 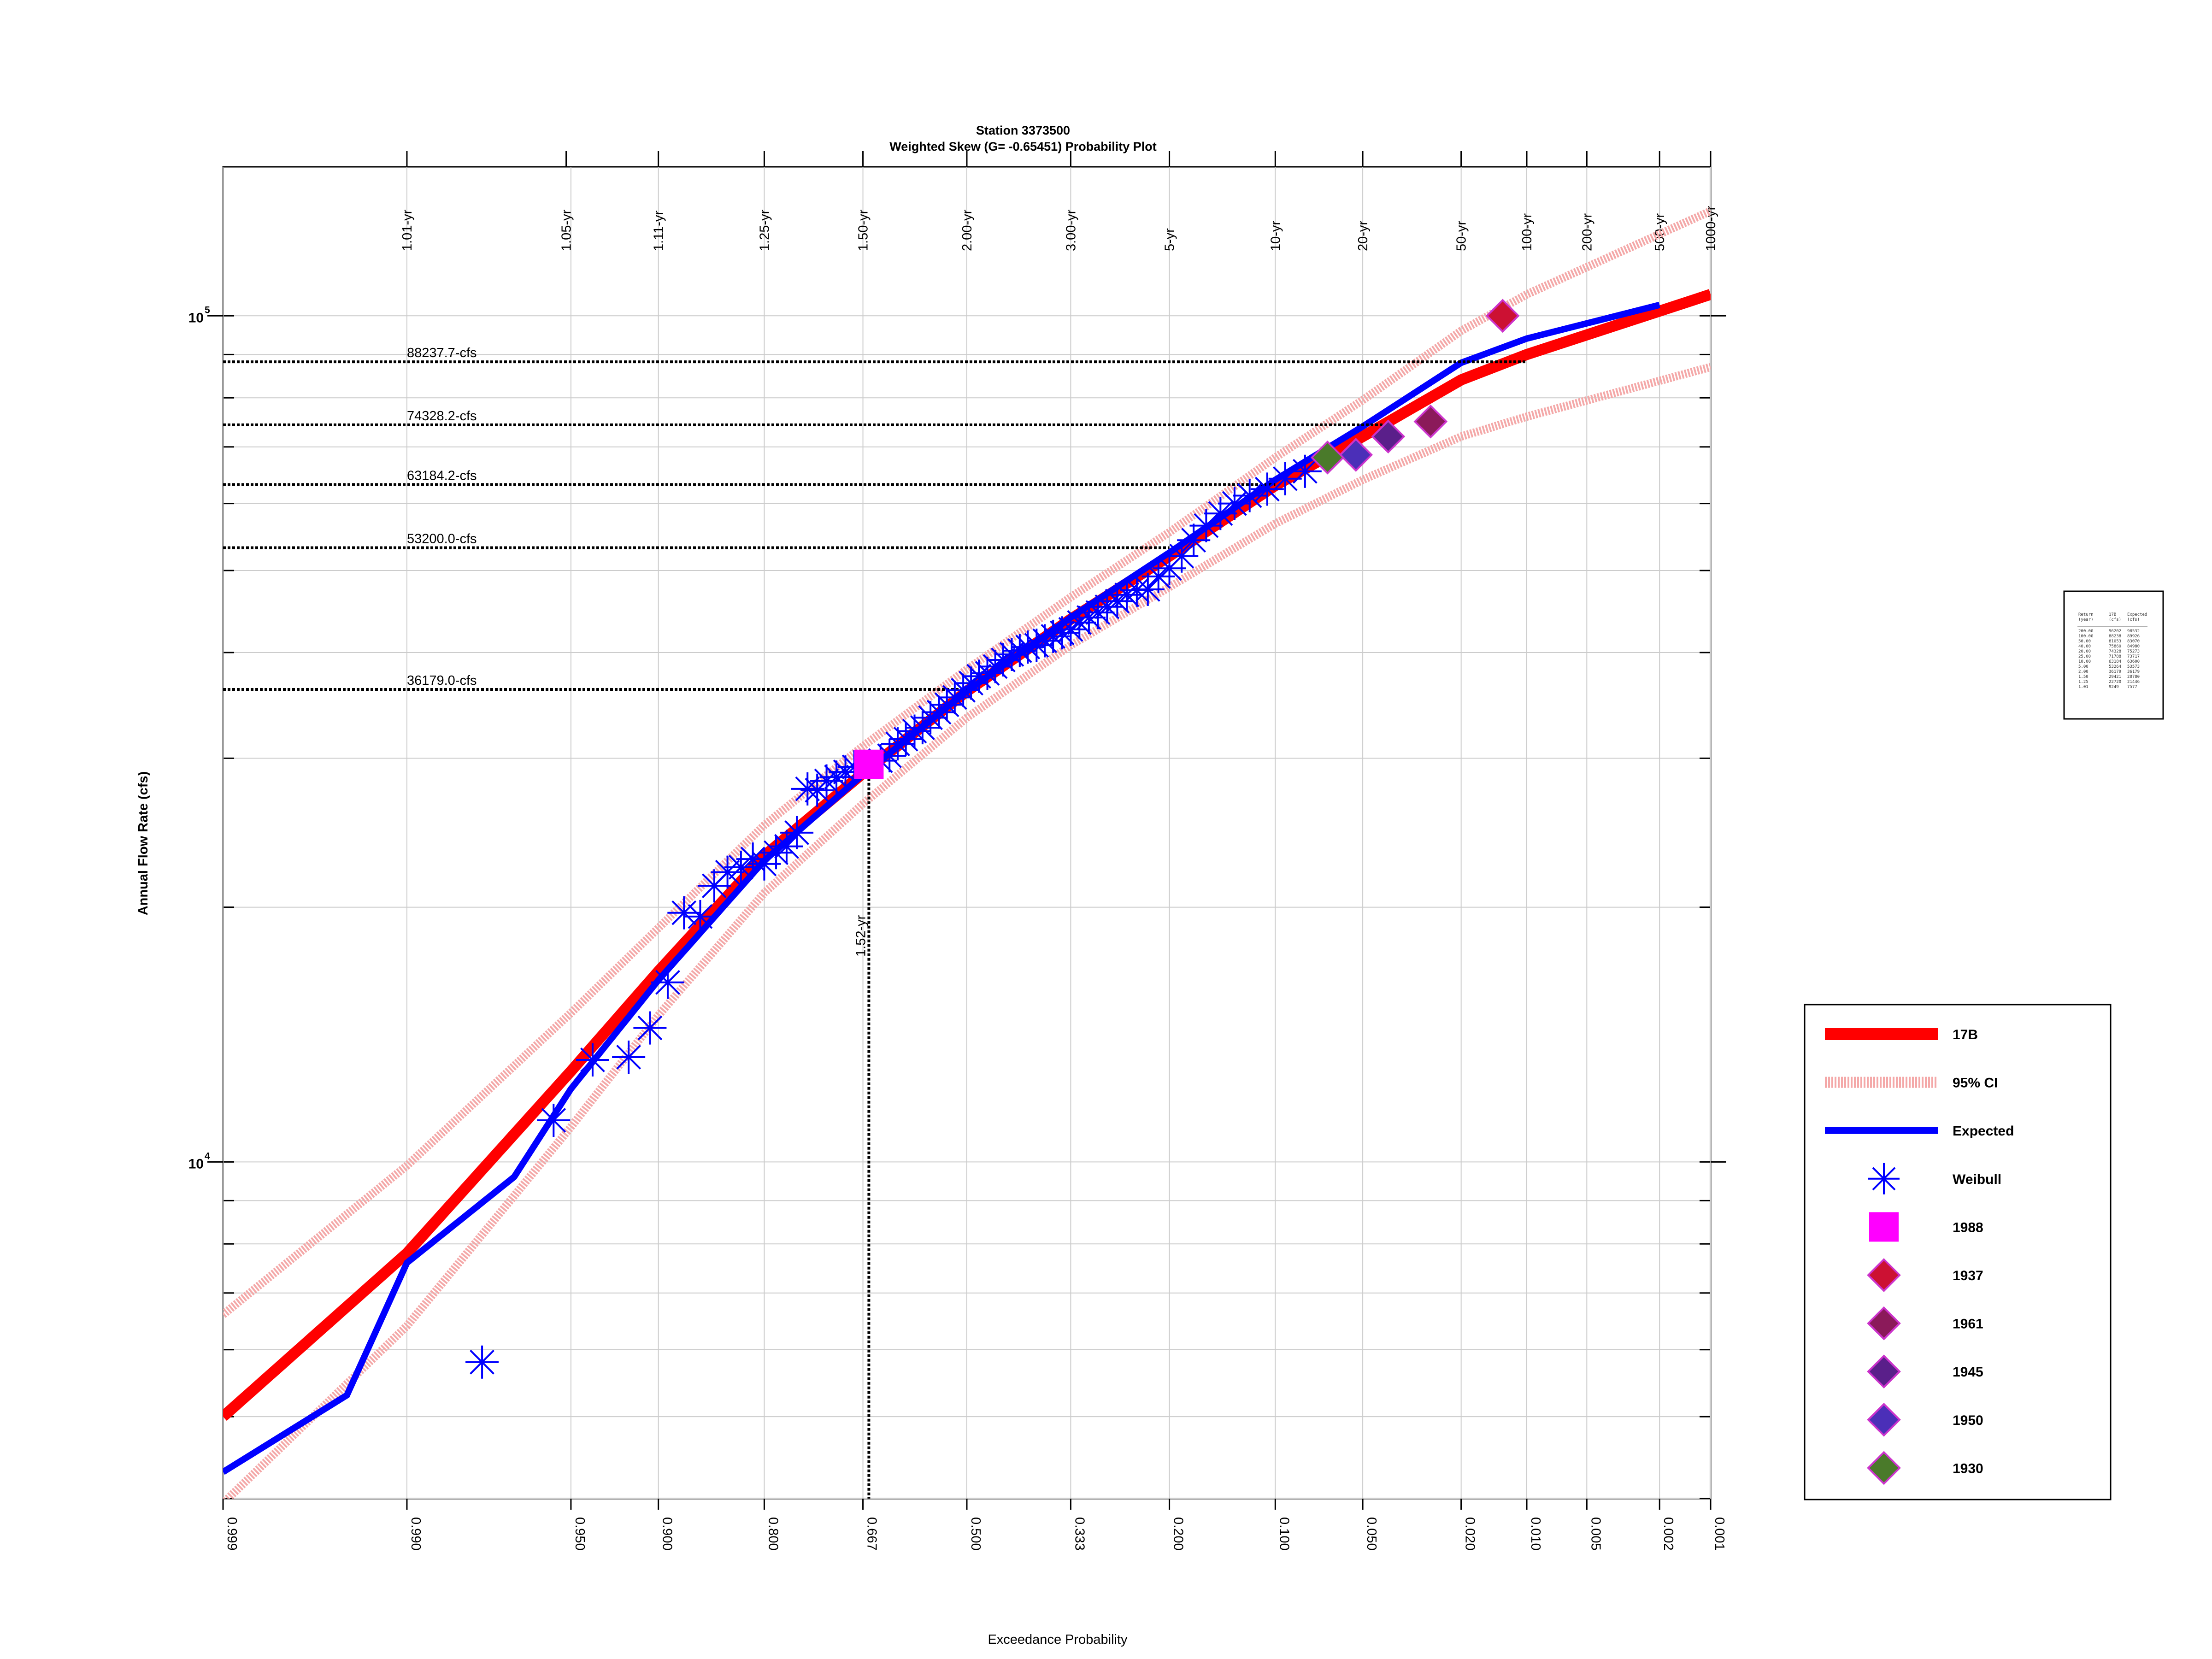 What do you see at coordinates (2084, 646) in the screenshot?
I see `table-cell: 40.00` at bounding box center [2084, 646].